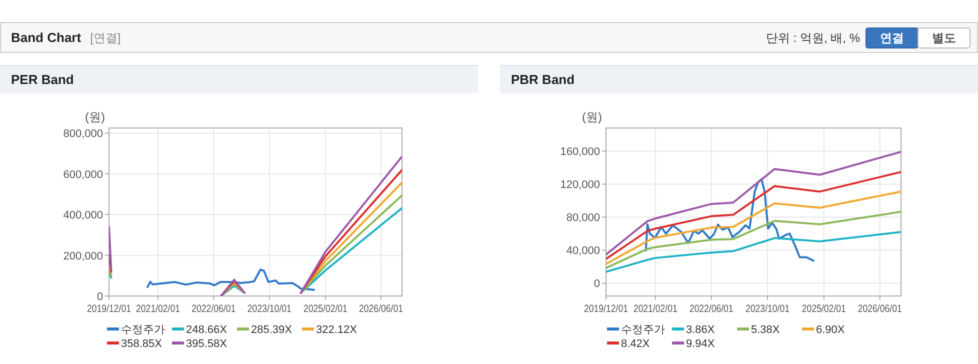 Image resolution: width=978 pixels, height=364 pixels. Describe the element at coordinates (765, 330) in the screenshot. I see `legend-label: 5.38X` at that location.